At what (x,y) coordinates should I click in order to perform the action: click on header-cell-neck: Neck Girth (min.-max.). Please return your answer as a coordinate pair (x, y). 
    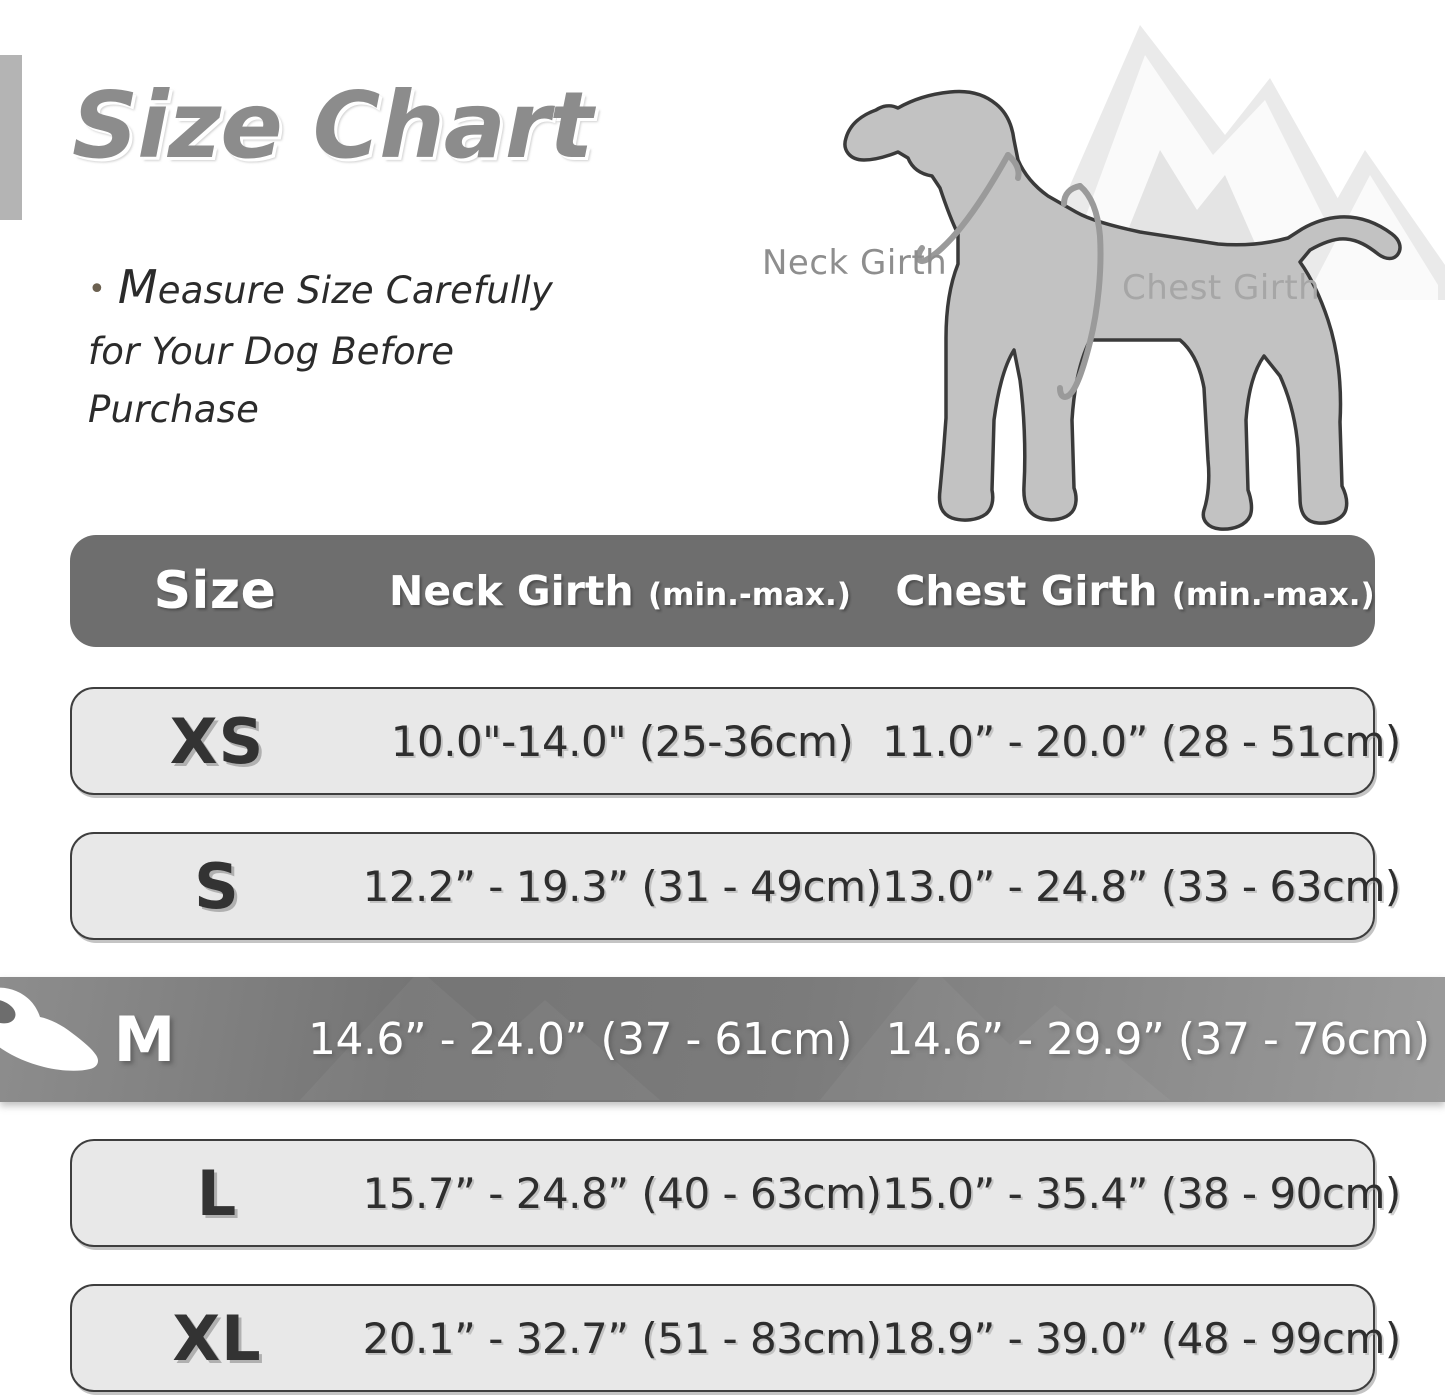
    Looking at the image, I should click on (620, 591).